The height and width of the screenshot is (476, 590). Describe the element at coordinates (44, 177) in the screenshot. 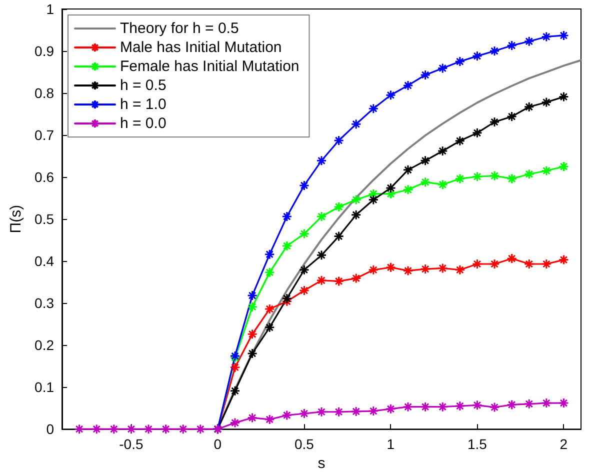

I see `y-tick-label: 0.6` at that location.